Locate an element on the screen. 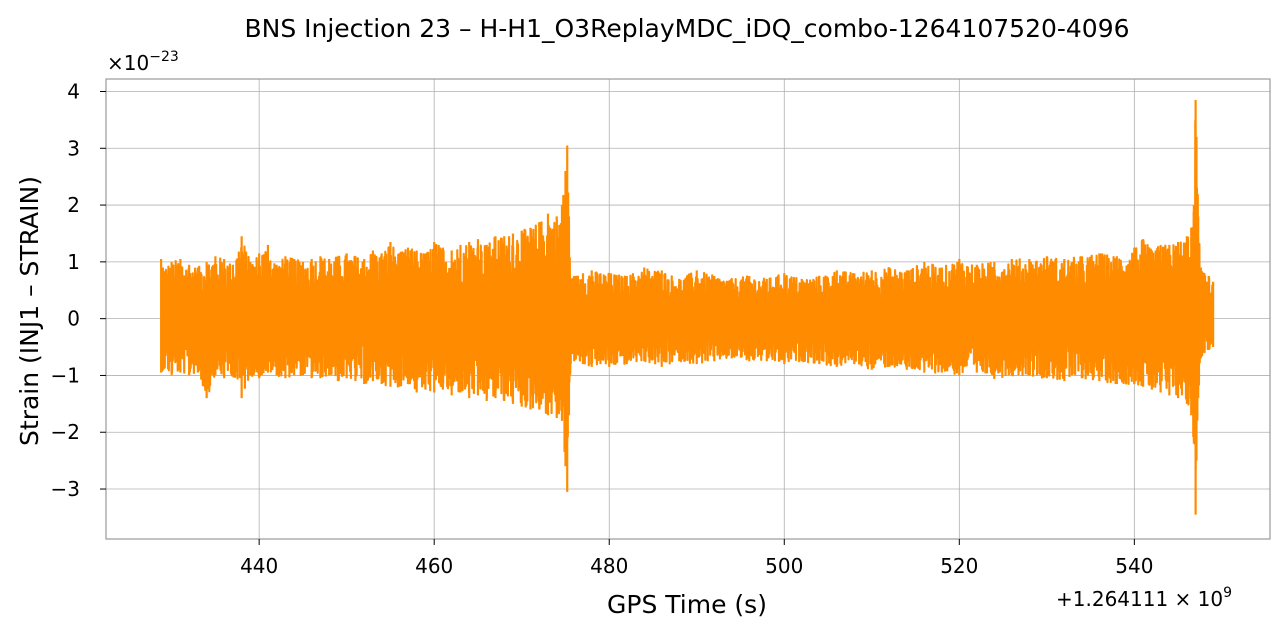 The width and height of the screenshot is (1283, 633). y-tick-label: 1 is located at coordinates (73, 262).